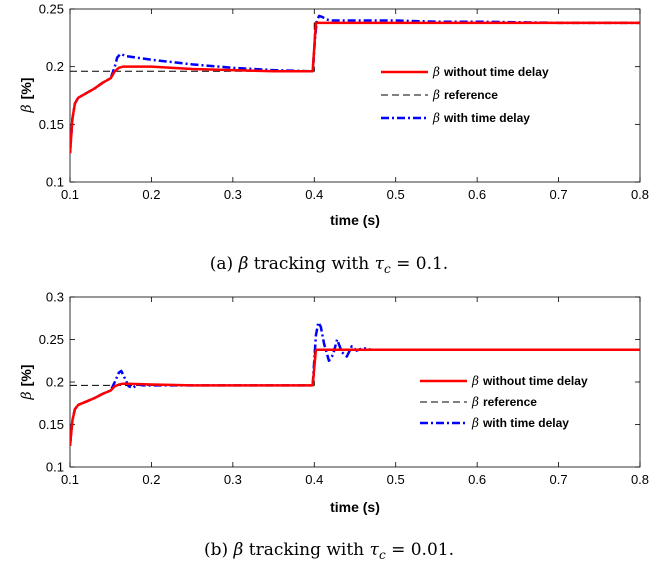 The image size is (658, 566). Describe the element at coordinates (529, 381) in the screenshot. I see `chart-b-legend-label-without: β without time delay` at that location.